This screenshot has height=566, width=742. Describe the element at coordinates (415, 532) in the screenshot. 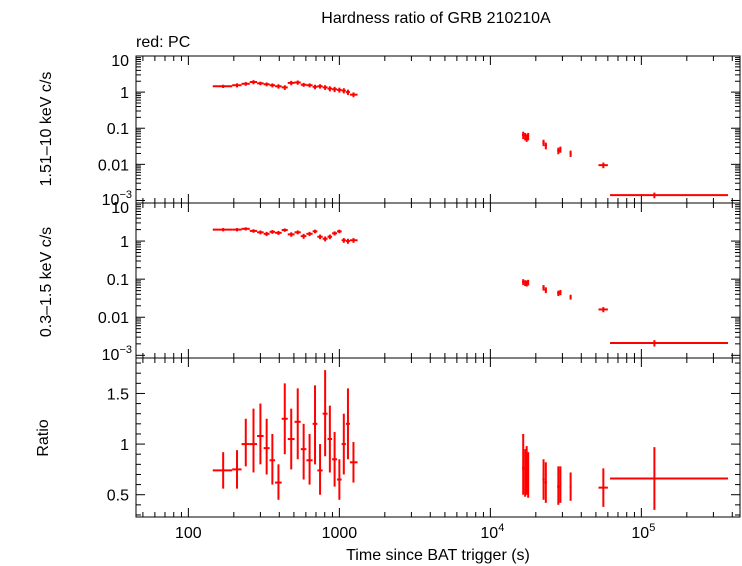

I see `x-axis-tick-labels: 100 1000 10⁴ 10⁵` at that location.